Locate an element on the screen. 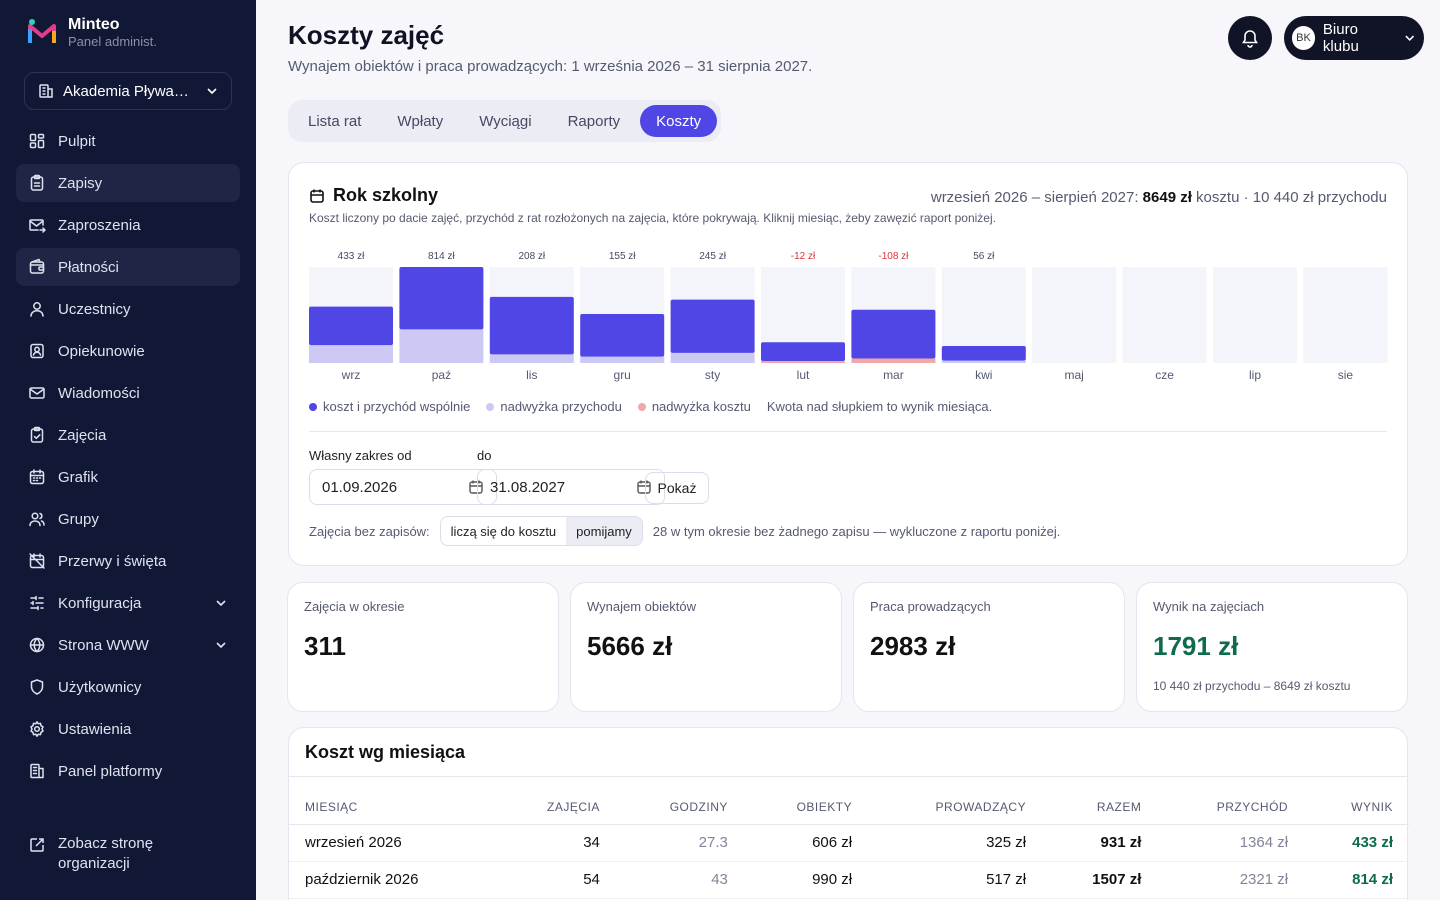 The height and width of the screenshot is (900, 1440). x-tick-label: kwi is located at coordinates (983, 375).